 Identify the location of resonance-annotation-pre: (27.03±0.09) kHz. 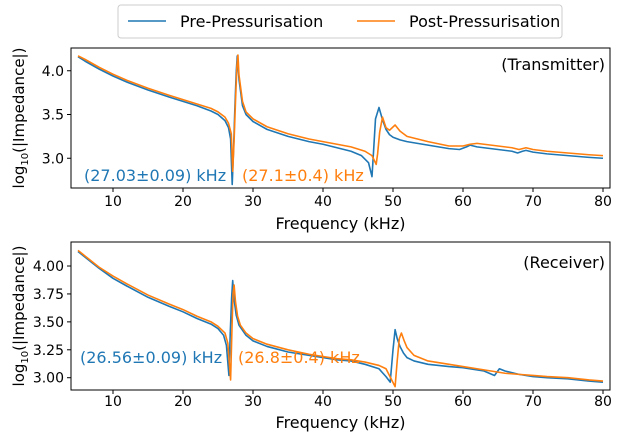
(155, 175).